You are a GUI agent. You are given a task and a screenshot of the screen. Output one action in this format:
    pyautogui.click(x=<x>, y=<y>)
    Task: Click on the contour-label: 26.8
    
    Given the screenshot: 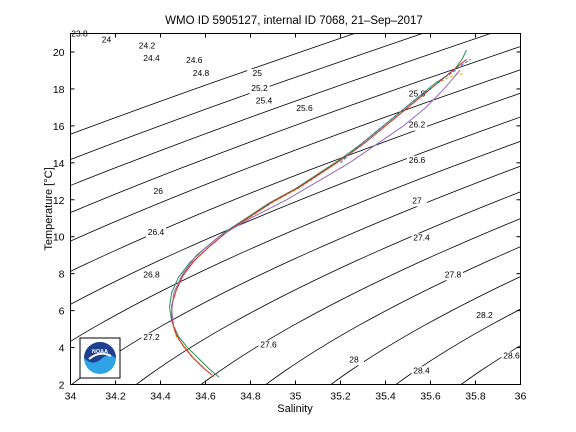 What is the action you would take?
    pyautogui.click(x=151, y=274)
    